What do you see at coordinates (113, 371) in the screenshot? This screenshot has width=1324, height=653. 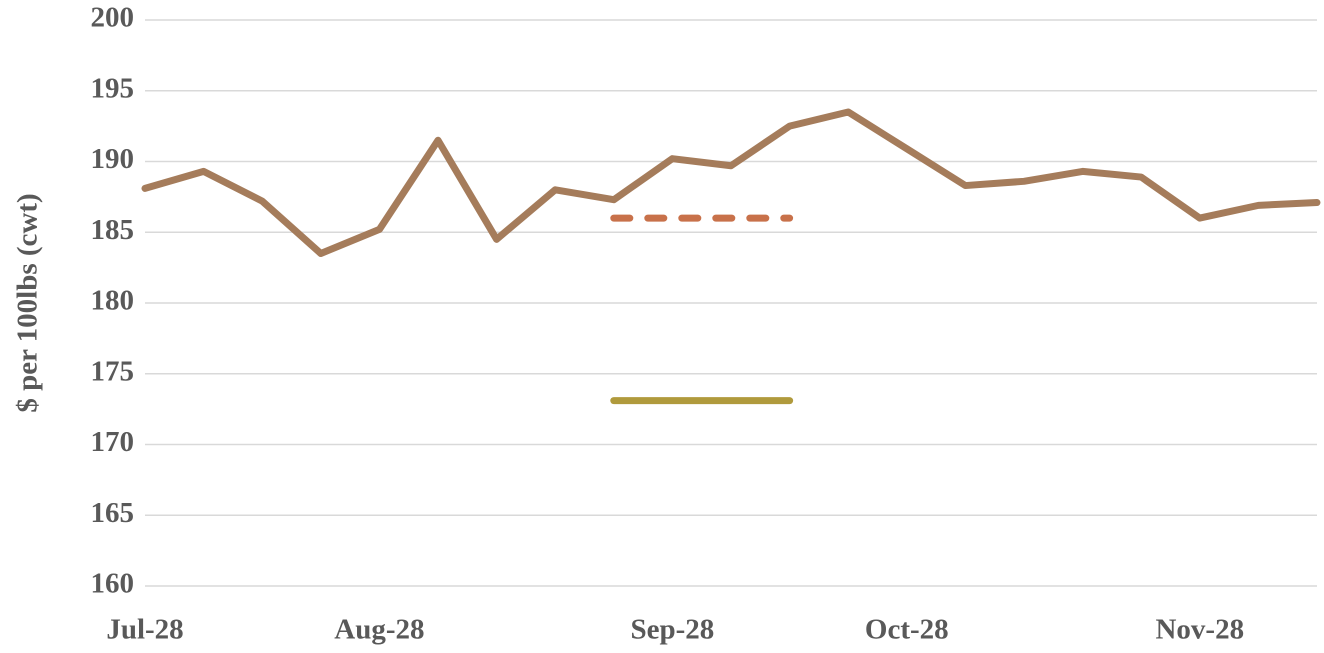 I see `y-tick-label: 175` at bounding box center [113, 371].